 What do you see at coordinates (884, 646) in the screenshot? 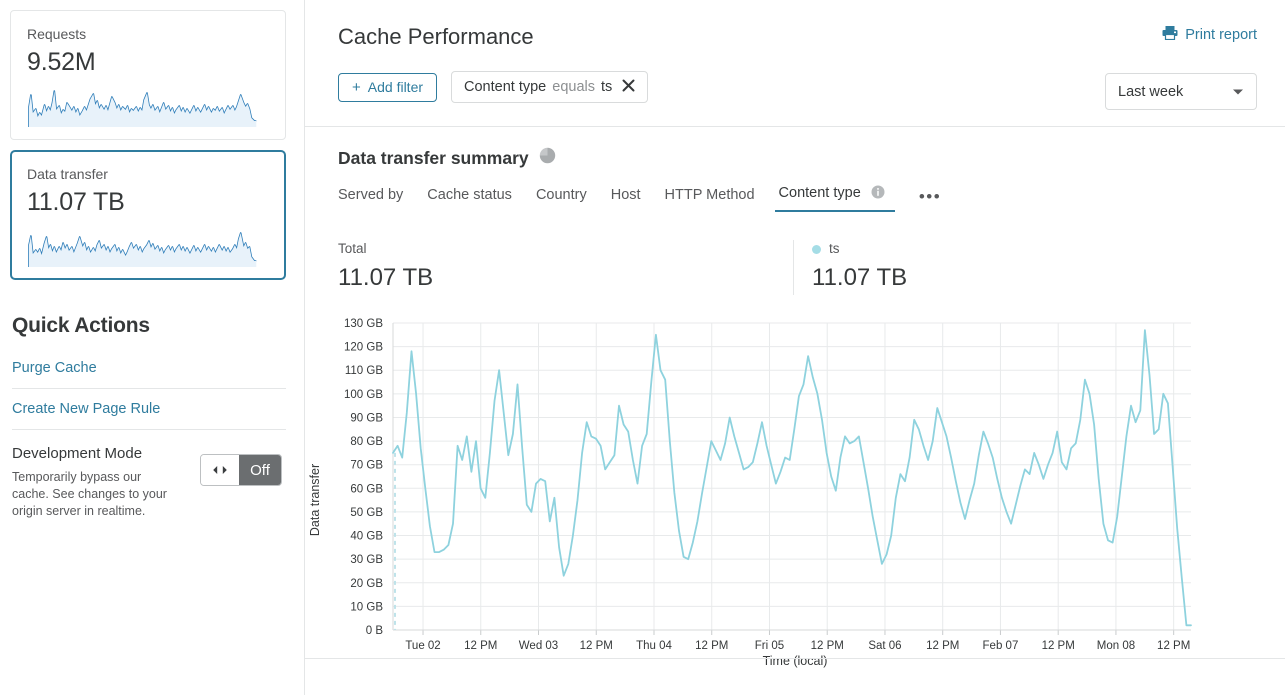
I see `svg-text: Sat 06` at bounding box center [884, 646].